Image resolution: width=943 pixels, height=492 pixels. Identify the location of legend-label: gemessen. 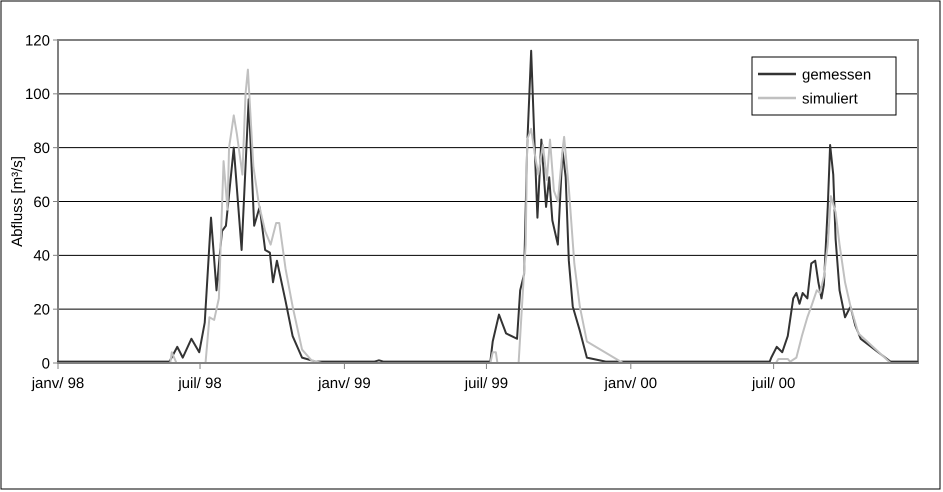
(837, 75).